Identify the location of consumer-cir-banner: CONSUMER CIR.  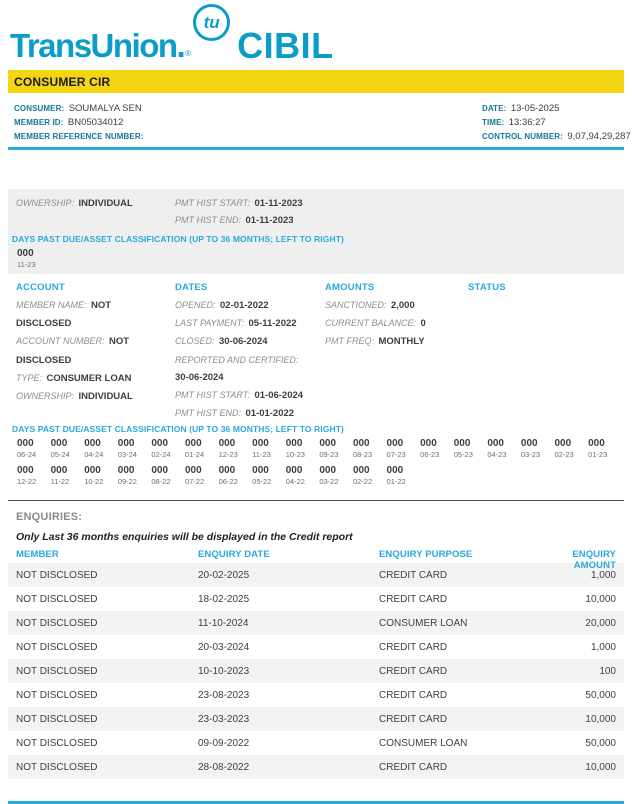
(316, 81).